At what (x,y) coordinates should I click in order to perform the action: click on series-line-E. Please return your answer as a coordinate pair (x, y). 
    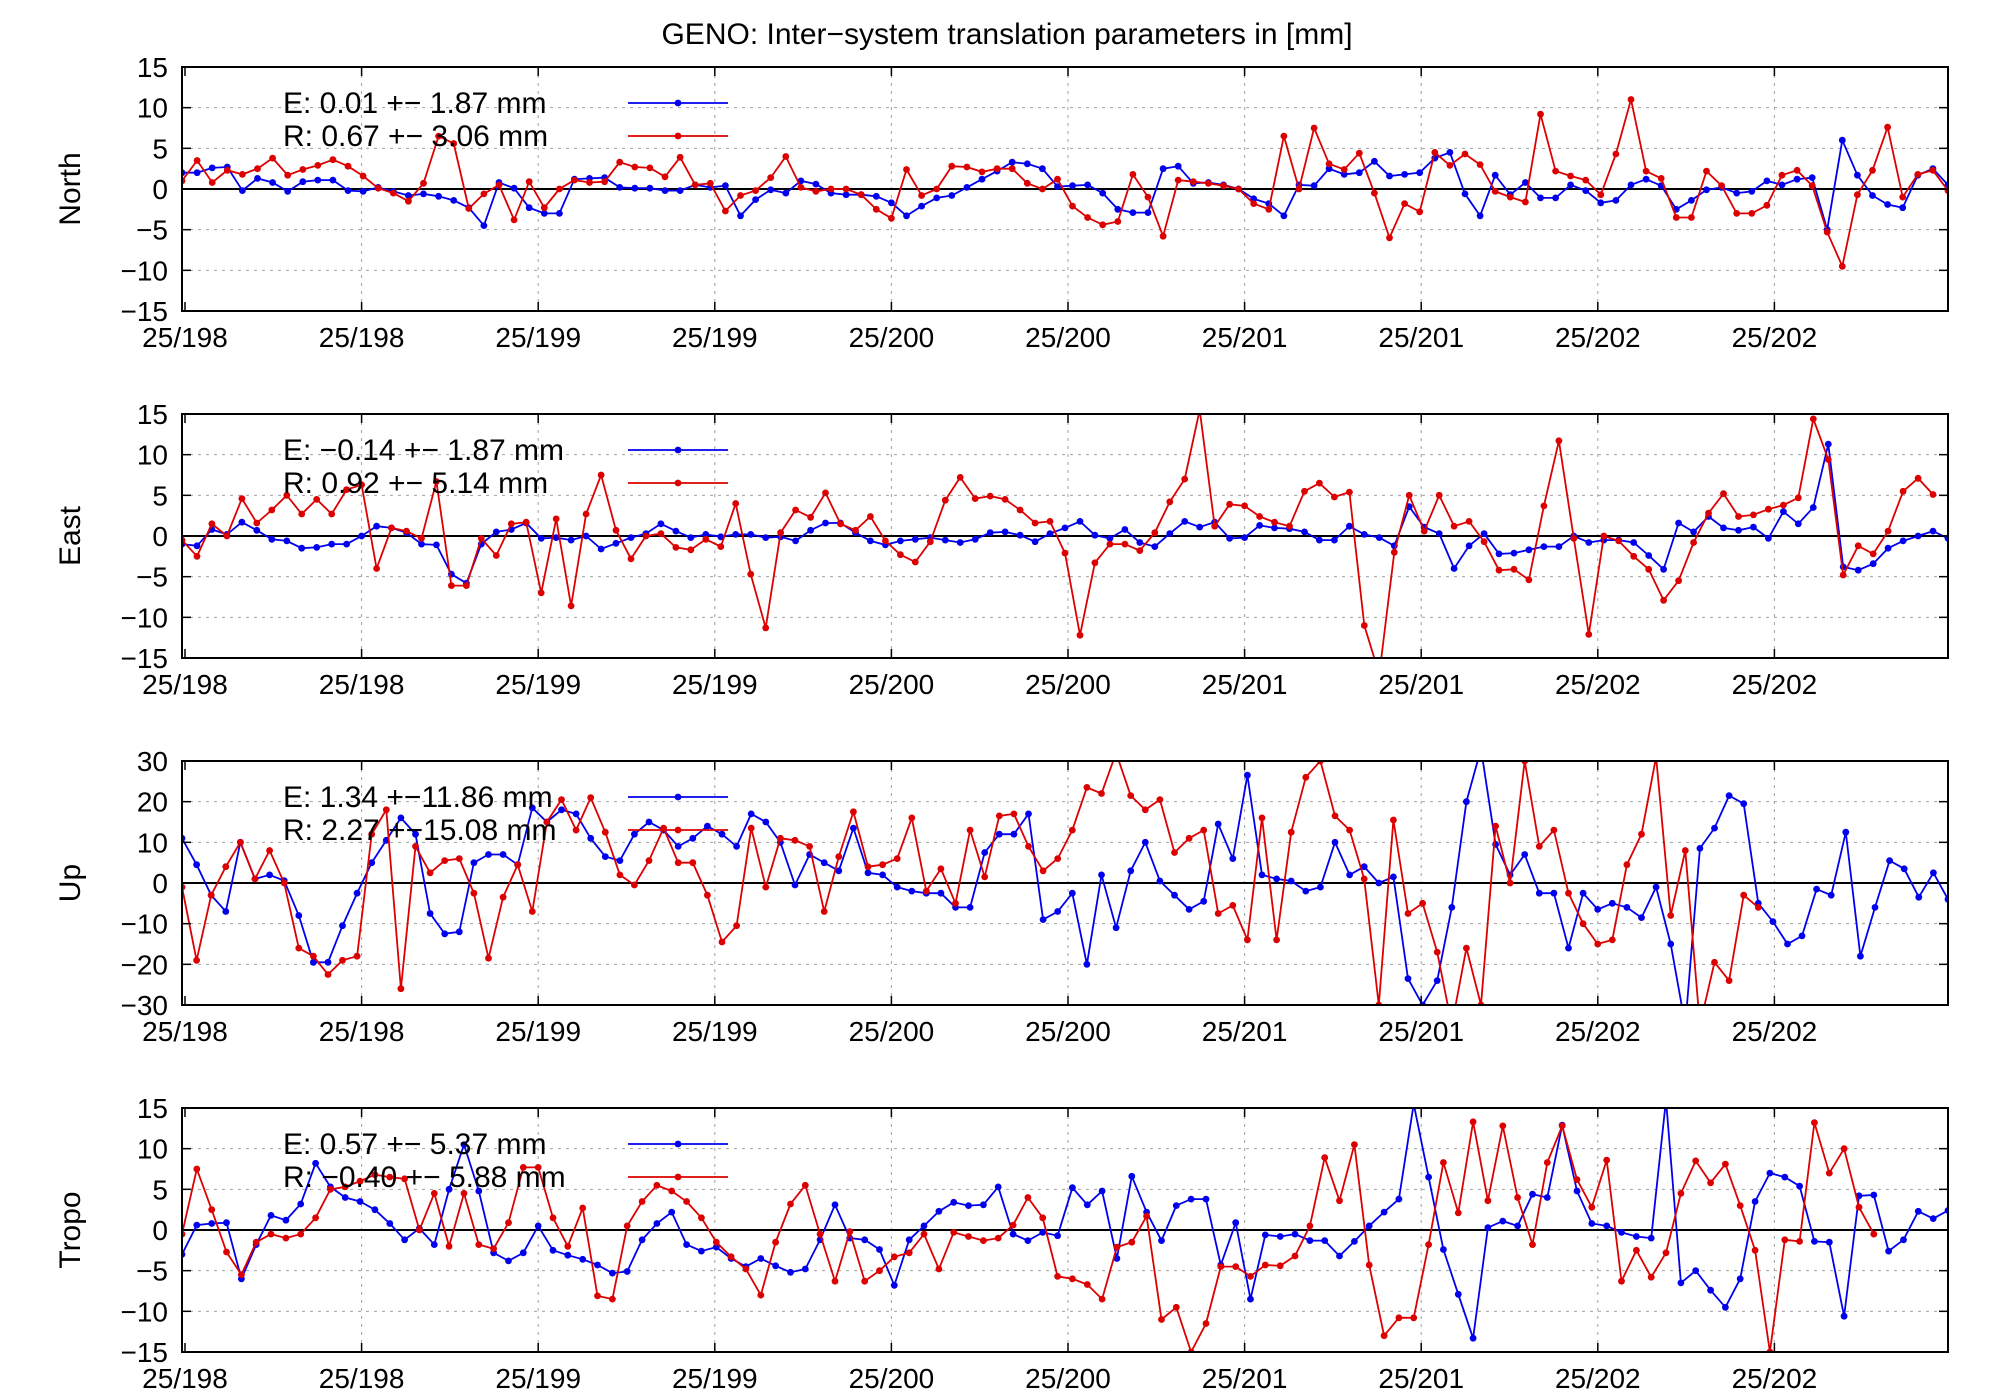
    Looking at the image, I should click on (1065, 1223).